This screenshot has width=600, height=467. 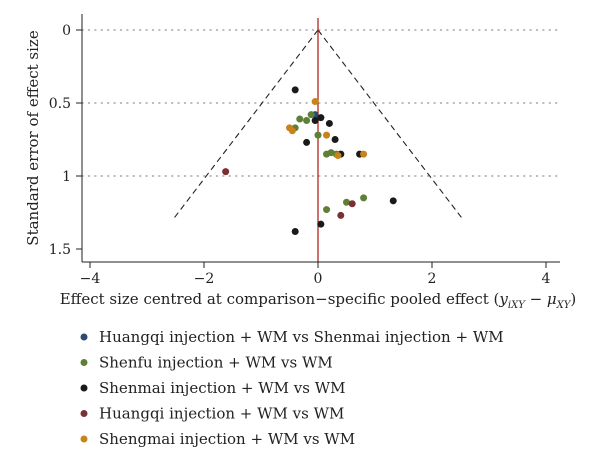 I want to click on x-tick-label: −2, so click(x=204, y=279).